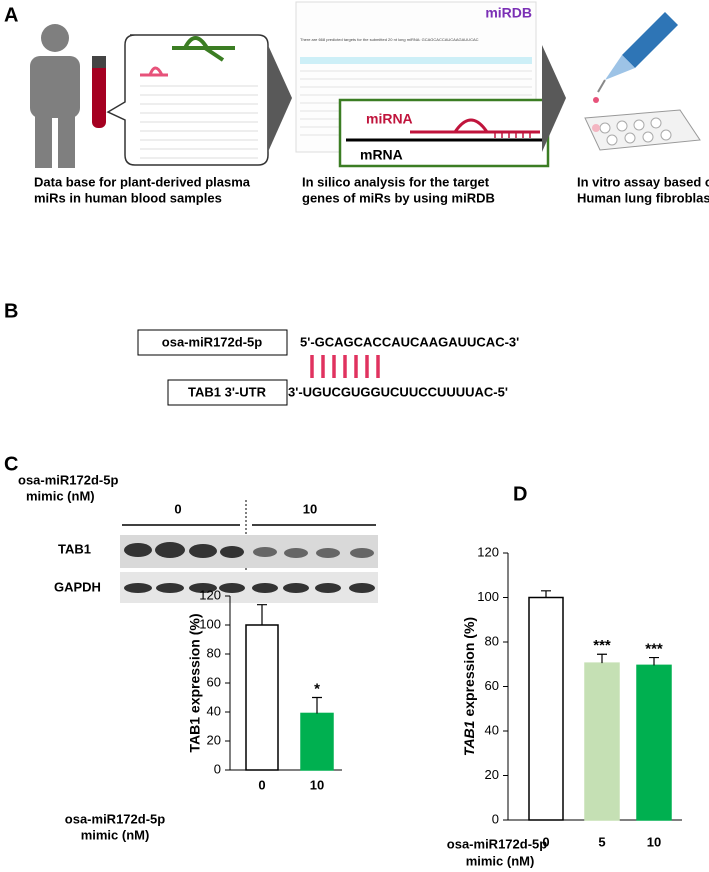  What do you see at coordinates (469, 738) in the screenshot?
I see `y-axis-label-part: TAB1` at bounding box center [469, 738].